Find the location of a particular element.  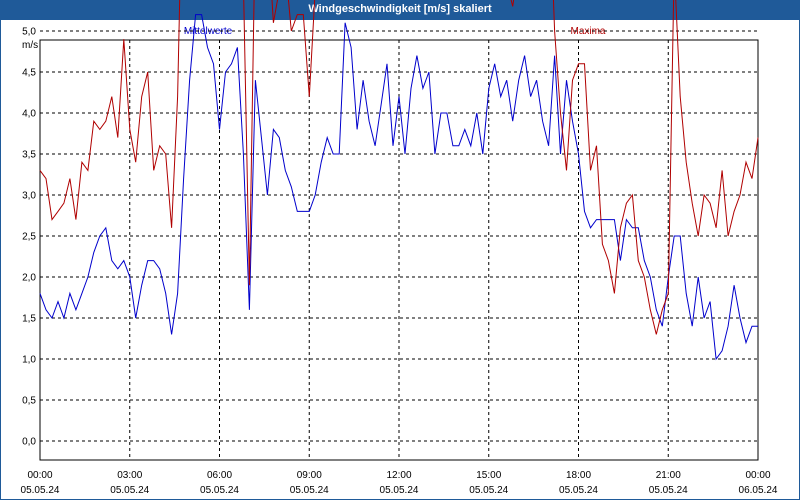

y-axis-unit-label: m/s is located at coordinates (30, 45).